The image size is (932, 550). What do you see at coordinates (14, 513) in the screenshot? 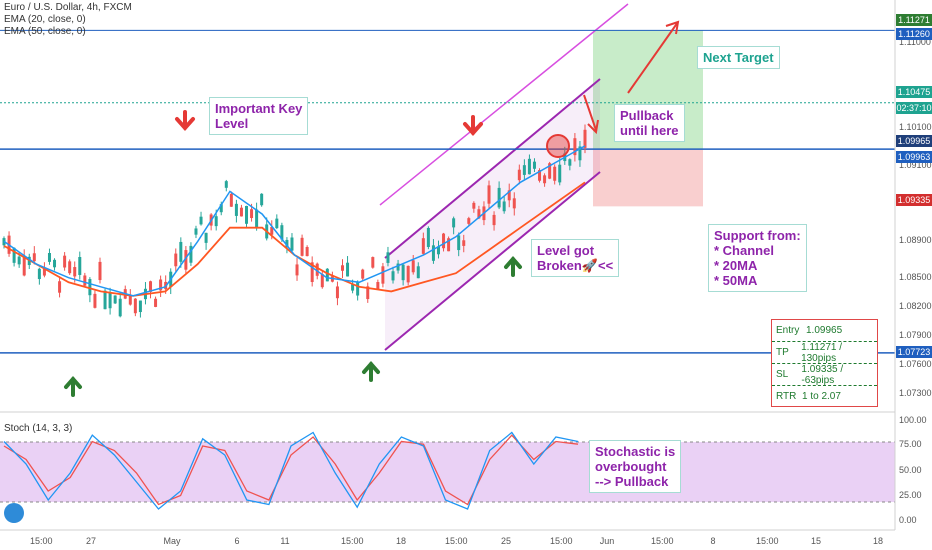
I see `tradingview-logo-icon` at bounding box center [14, 513].